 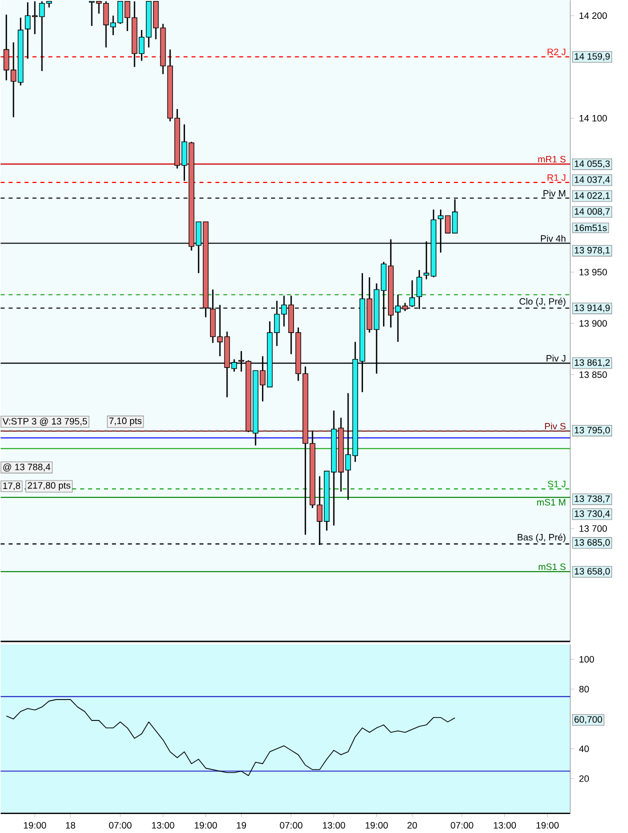 I want to click on y-tick-label: 14 100, so click(x=593, y=118).